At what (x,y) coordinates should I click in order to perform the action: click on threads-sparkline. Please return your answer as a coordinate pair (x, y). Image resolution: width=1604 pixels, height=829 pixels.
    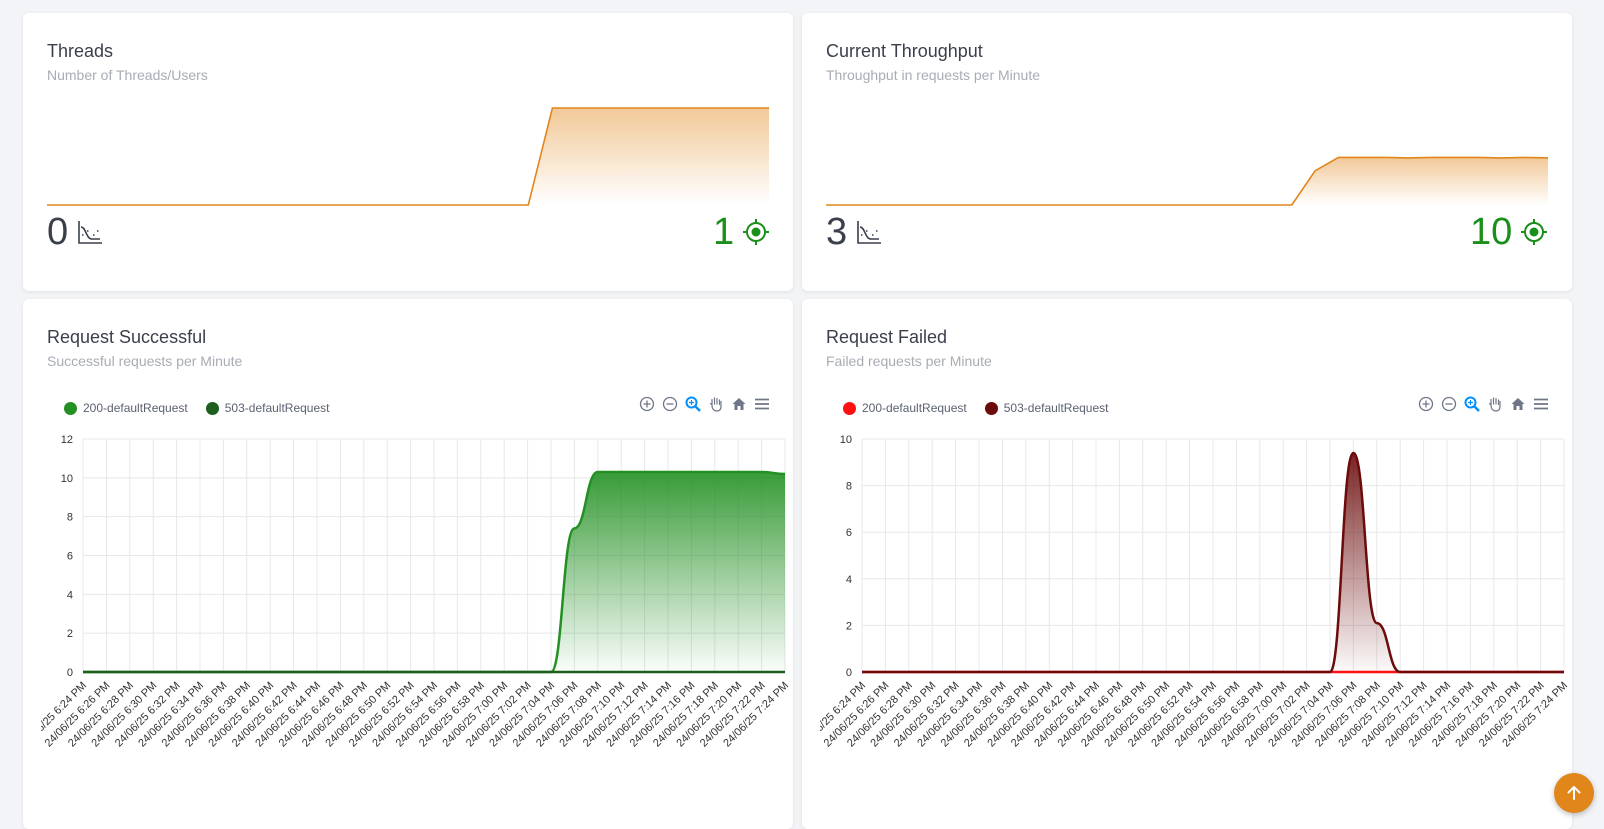
    Looking at the image, I should click on (408, 156).